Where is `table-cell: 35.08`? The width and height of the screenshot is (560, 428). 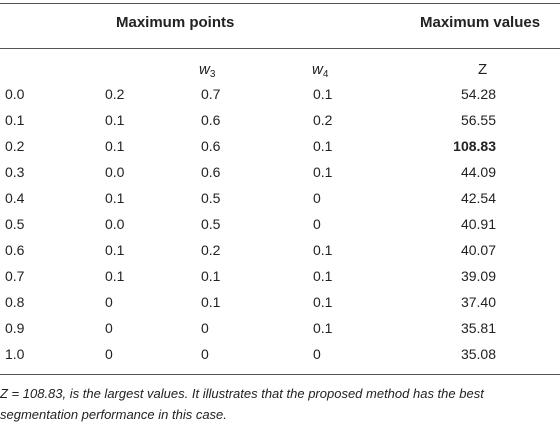 table-cell: 35.08 is located at coordinates (478, 354).